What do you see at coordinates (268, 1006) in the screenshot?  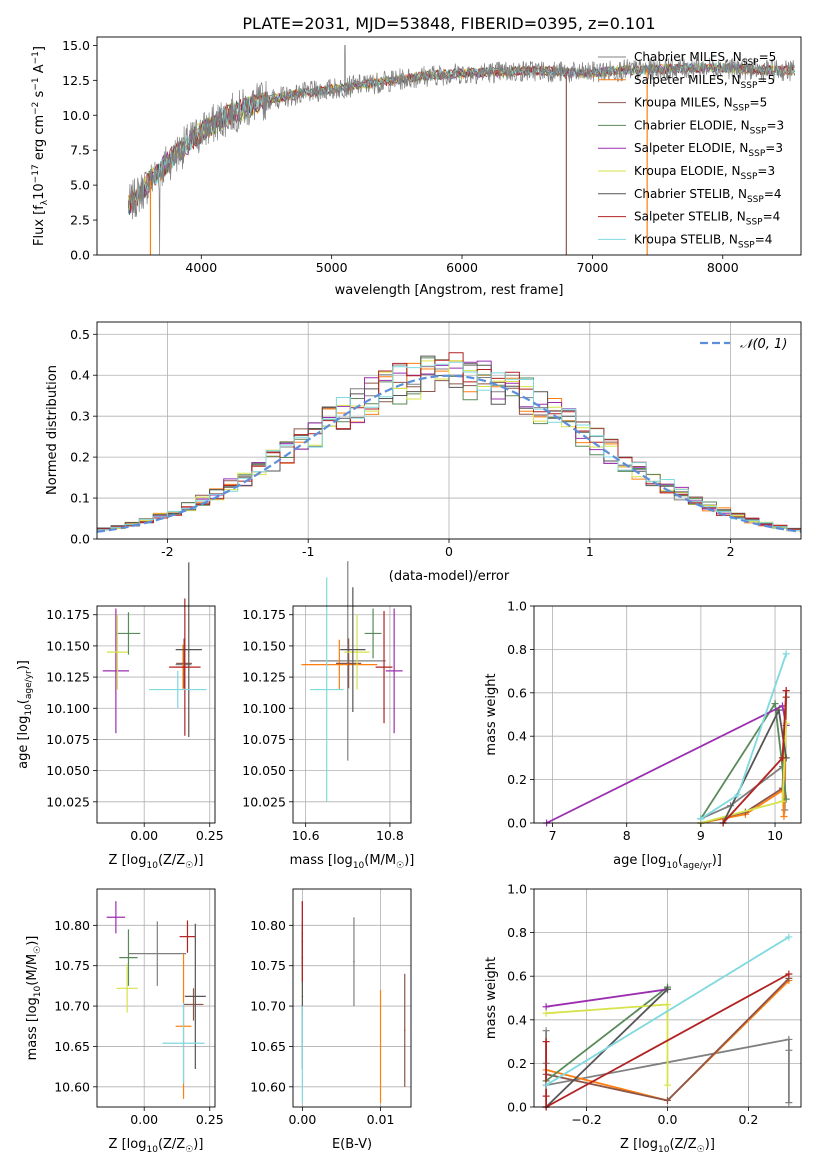 I see `y-tick-label: 10.70` at bounding box center [268, 1006].